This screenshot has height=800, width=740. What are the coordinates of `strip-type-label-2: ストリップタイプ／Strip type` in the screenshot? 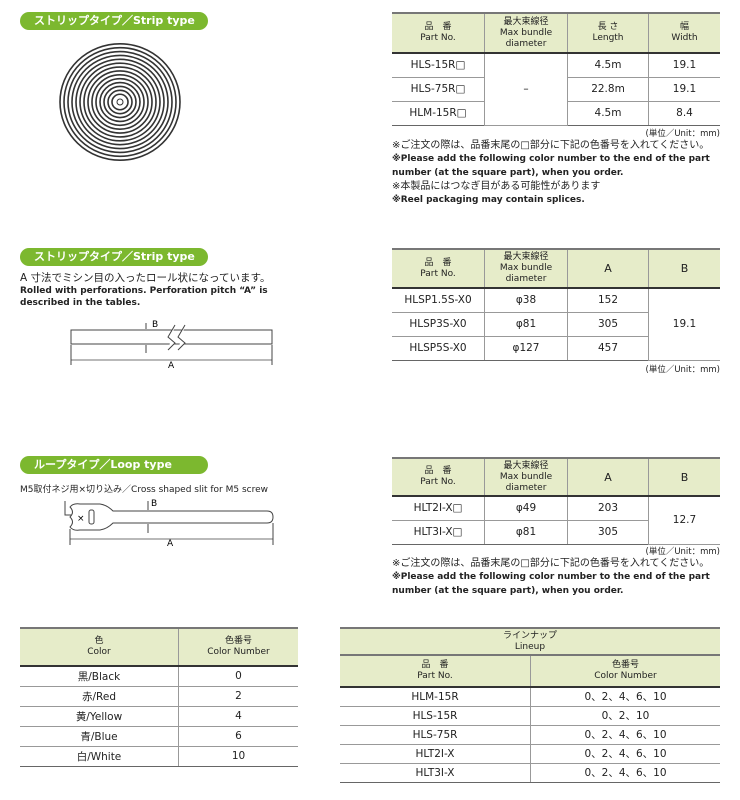 It's located at (114, 257).